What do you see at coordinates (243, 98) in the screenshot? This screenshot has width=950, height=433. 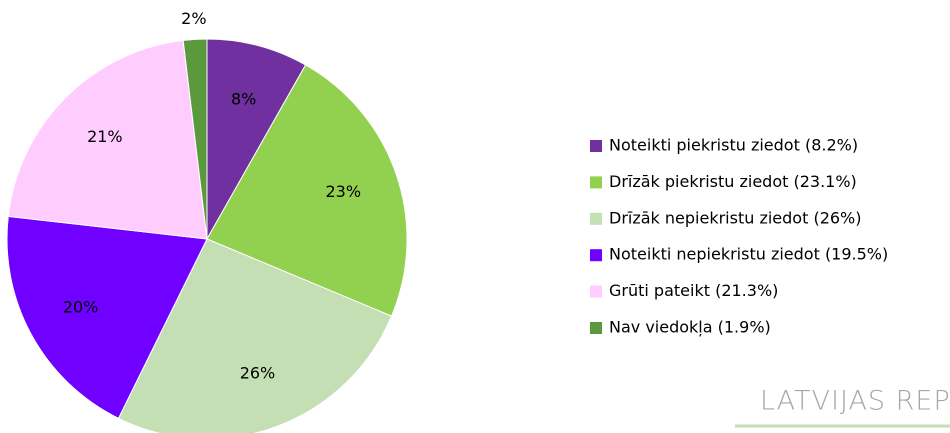 I see `data-label: 8%` at bounding box center [243, 98].